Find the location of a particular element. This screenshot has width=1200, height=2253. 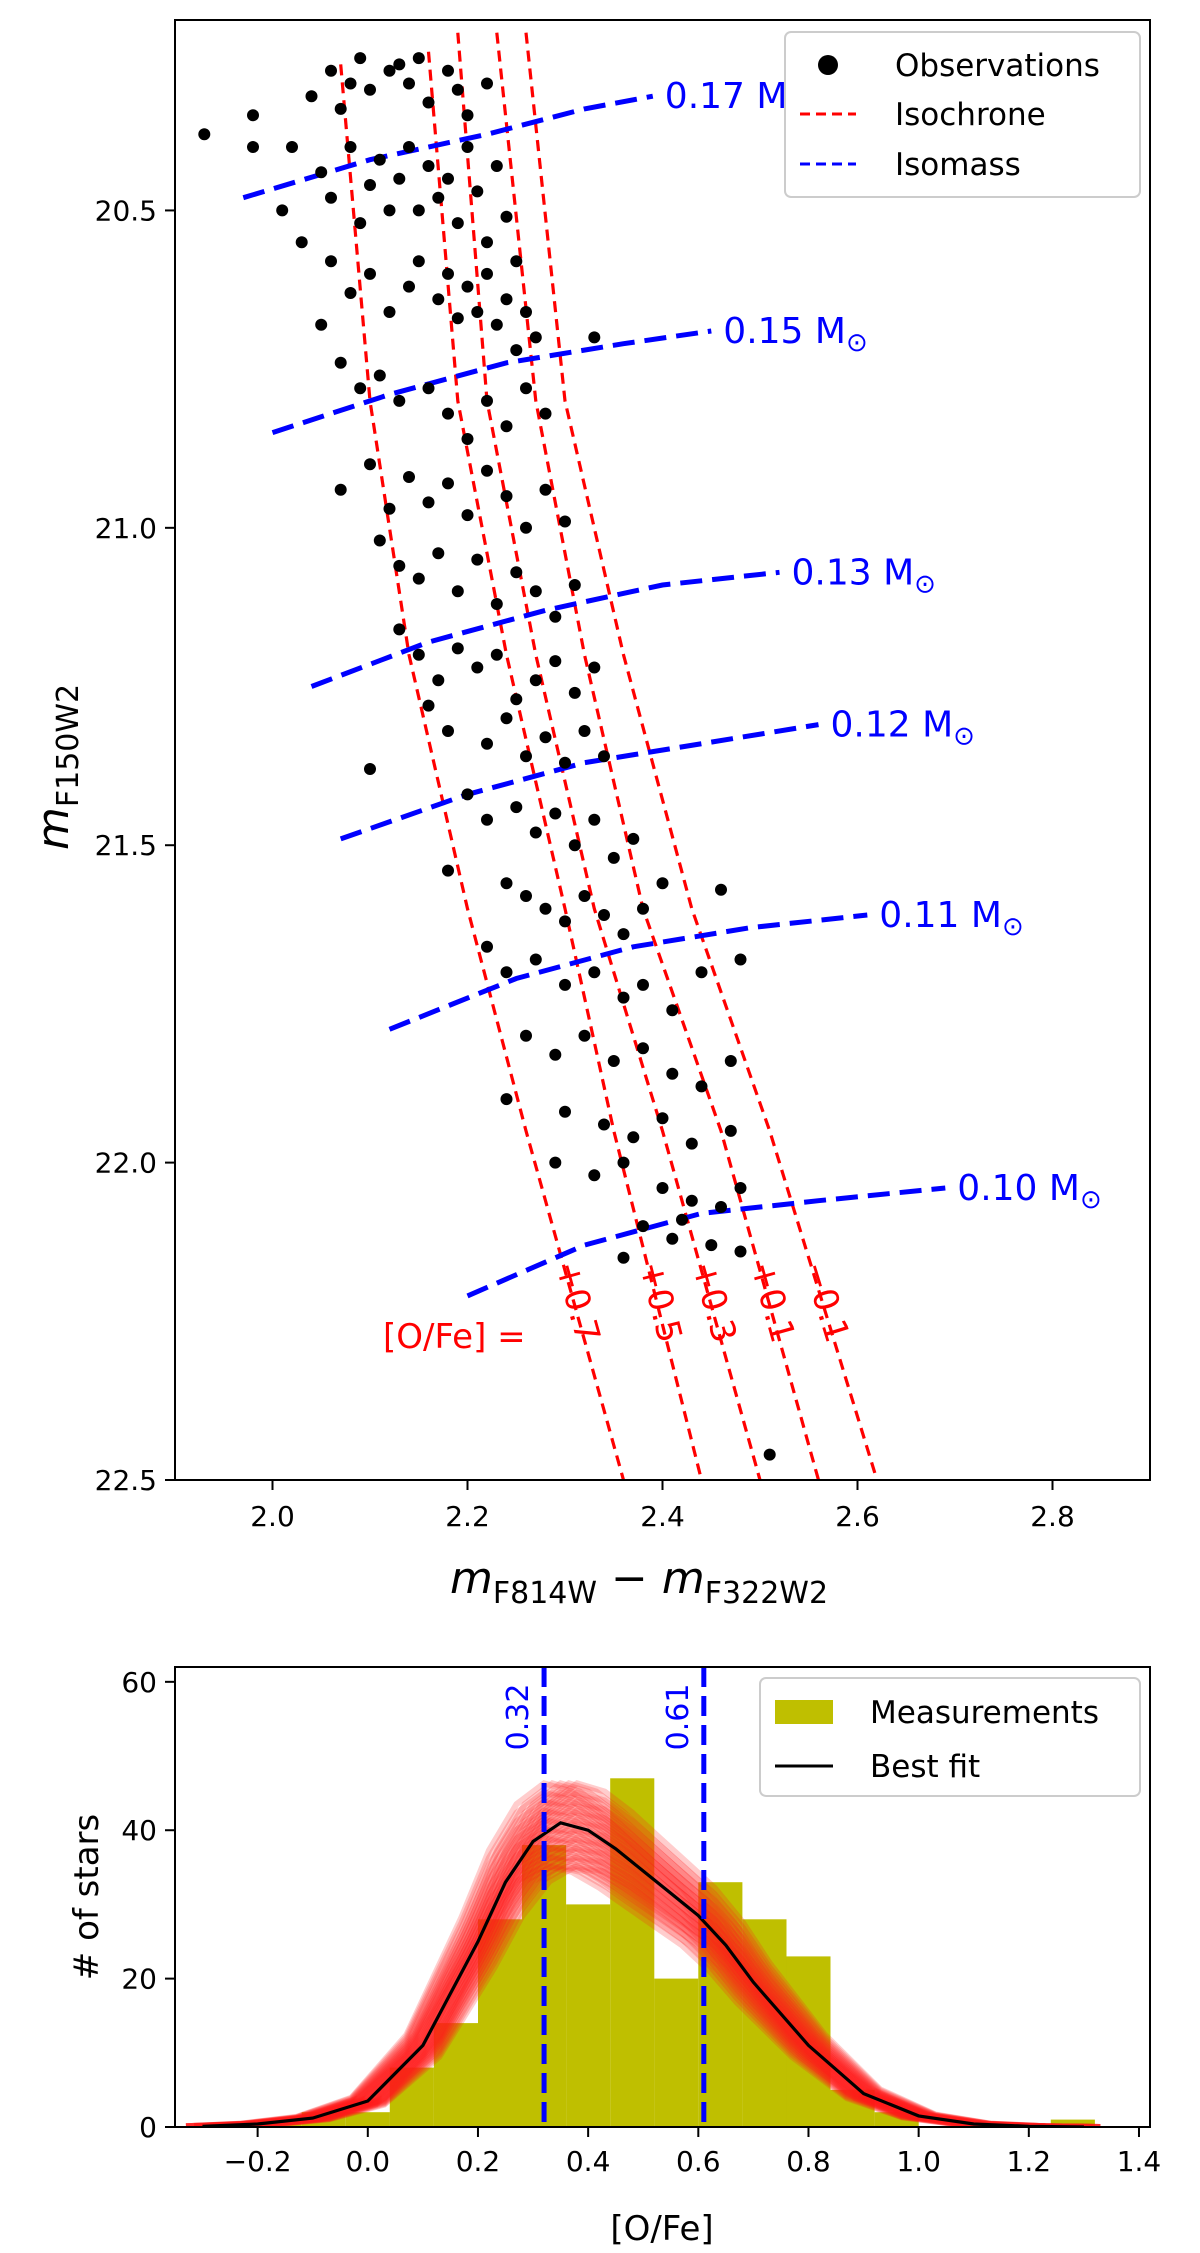

x-tick-label: 0.0 is located at coordinates (368, 2161).